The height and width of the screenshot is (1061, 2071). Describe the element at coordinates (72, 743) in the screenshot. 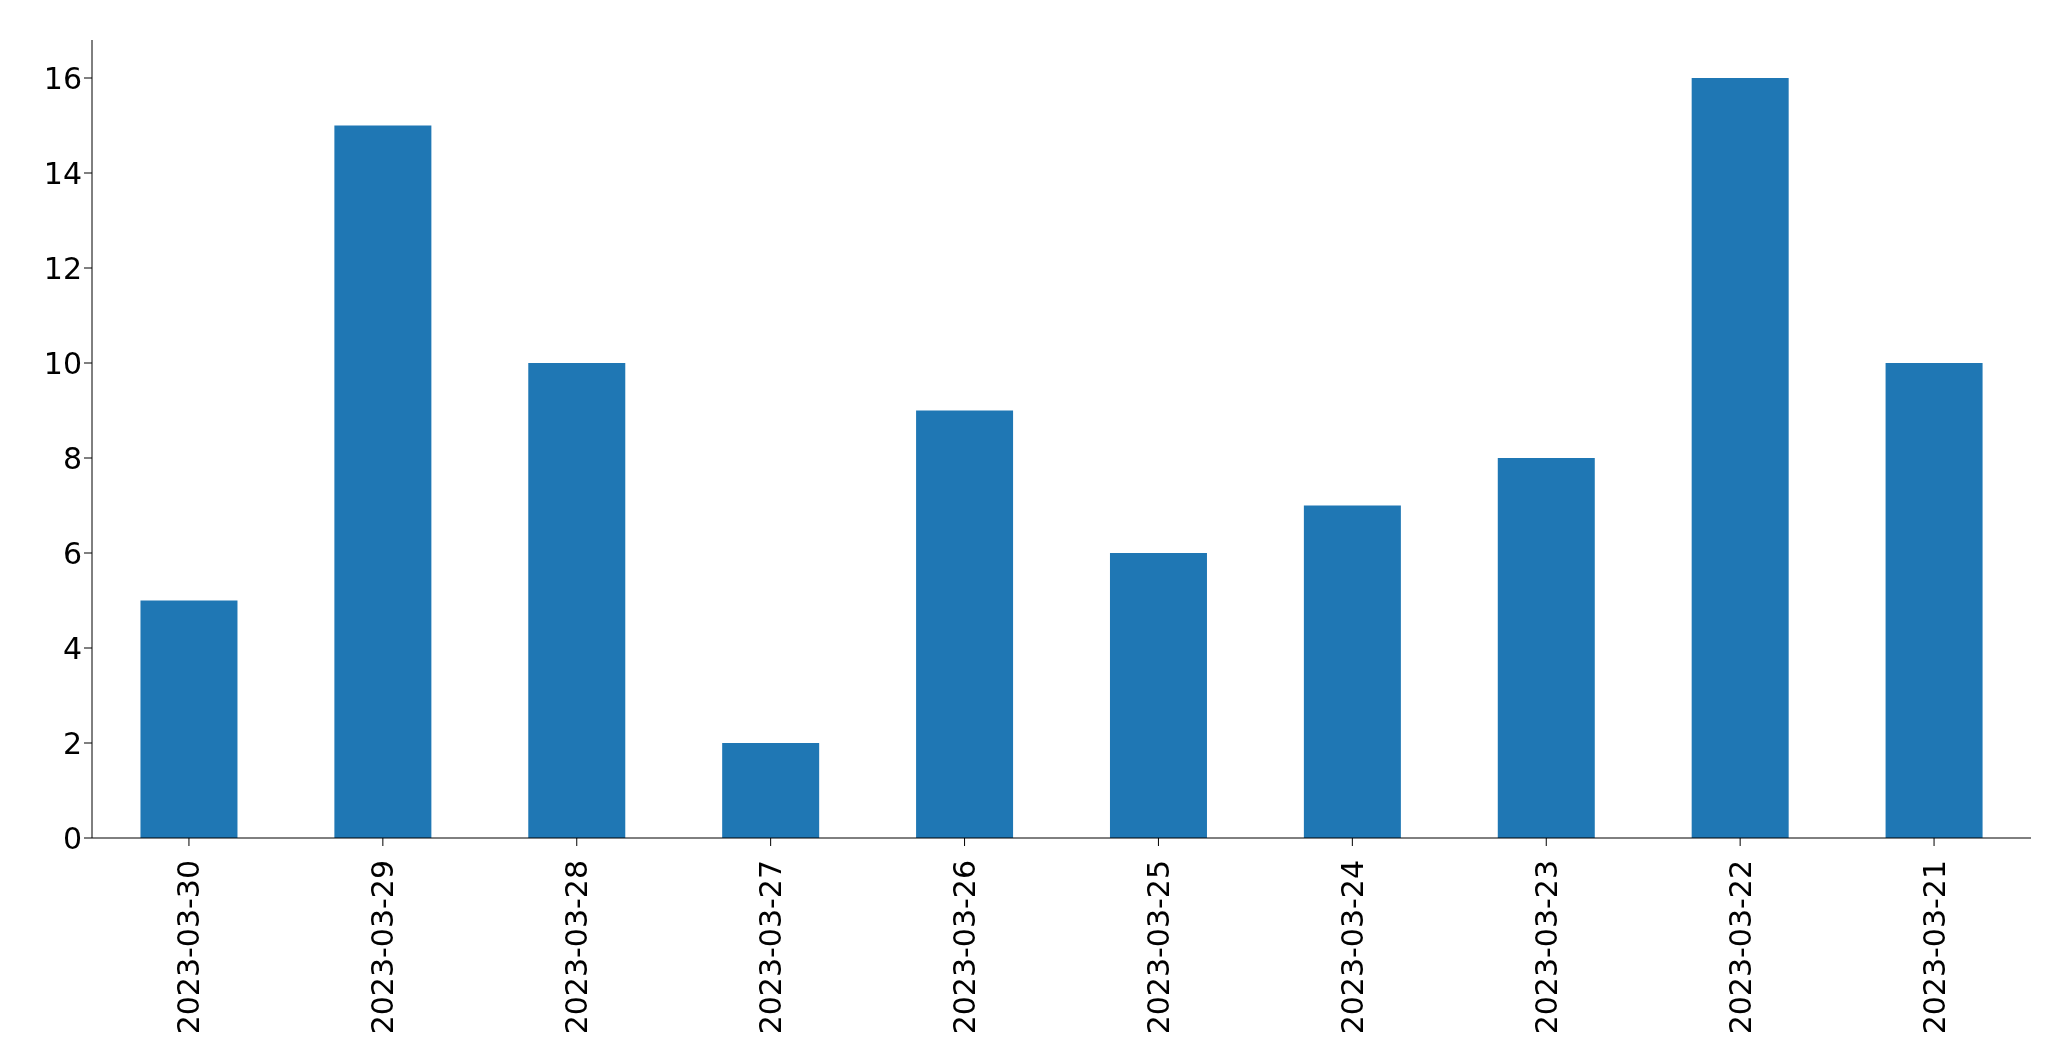

I see `y-tick-label: 2` at that location.